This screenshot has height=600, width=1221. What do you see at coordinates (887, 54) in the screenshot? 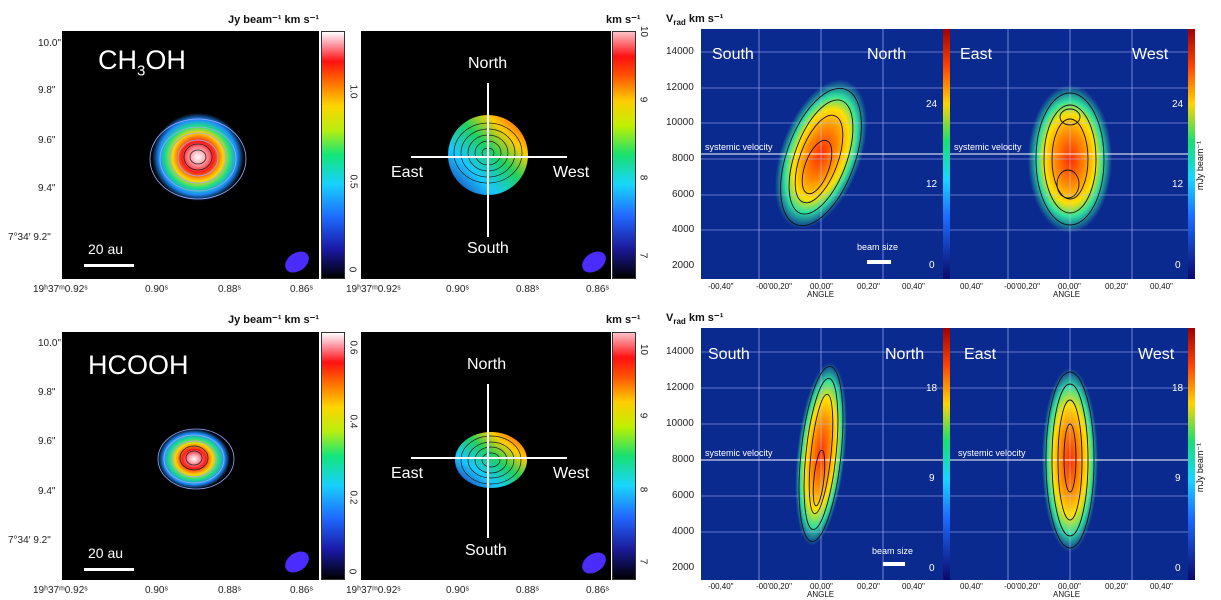
I see `pv-dir-right: North` at bounding box center [887, 54].